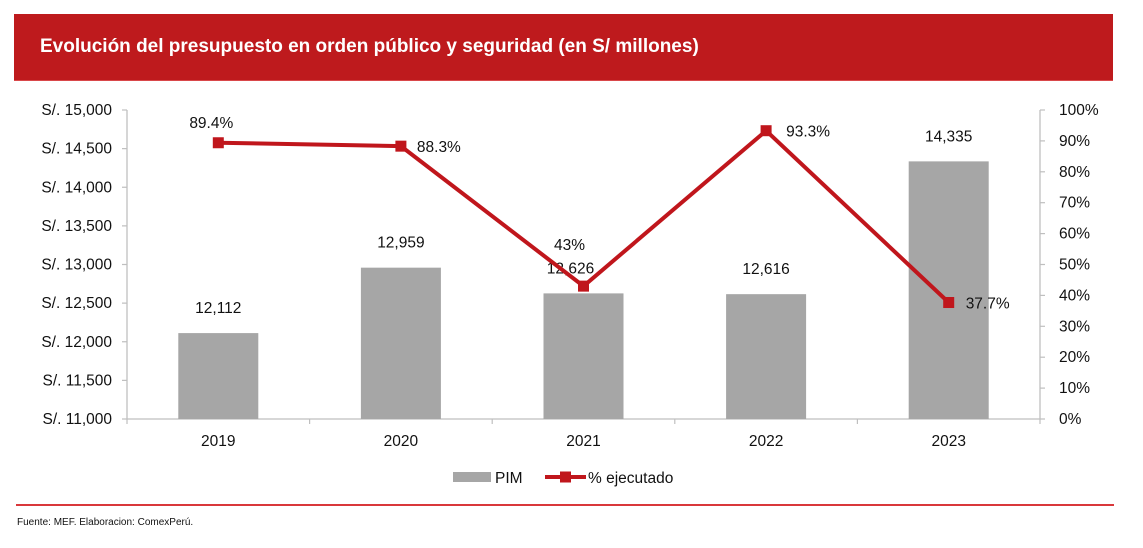 The height and width of the screenshot is (548, 1143). What do you see at coordinates (765, 269) in the screenshot?
I see `bar-data-label: 12,616` at bounding box center [765, 269].